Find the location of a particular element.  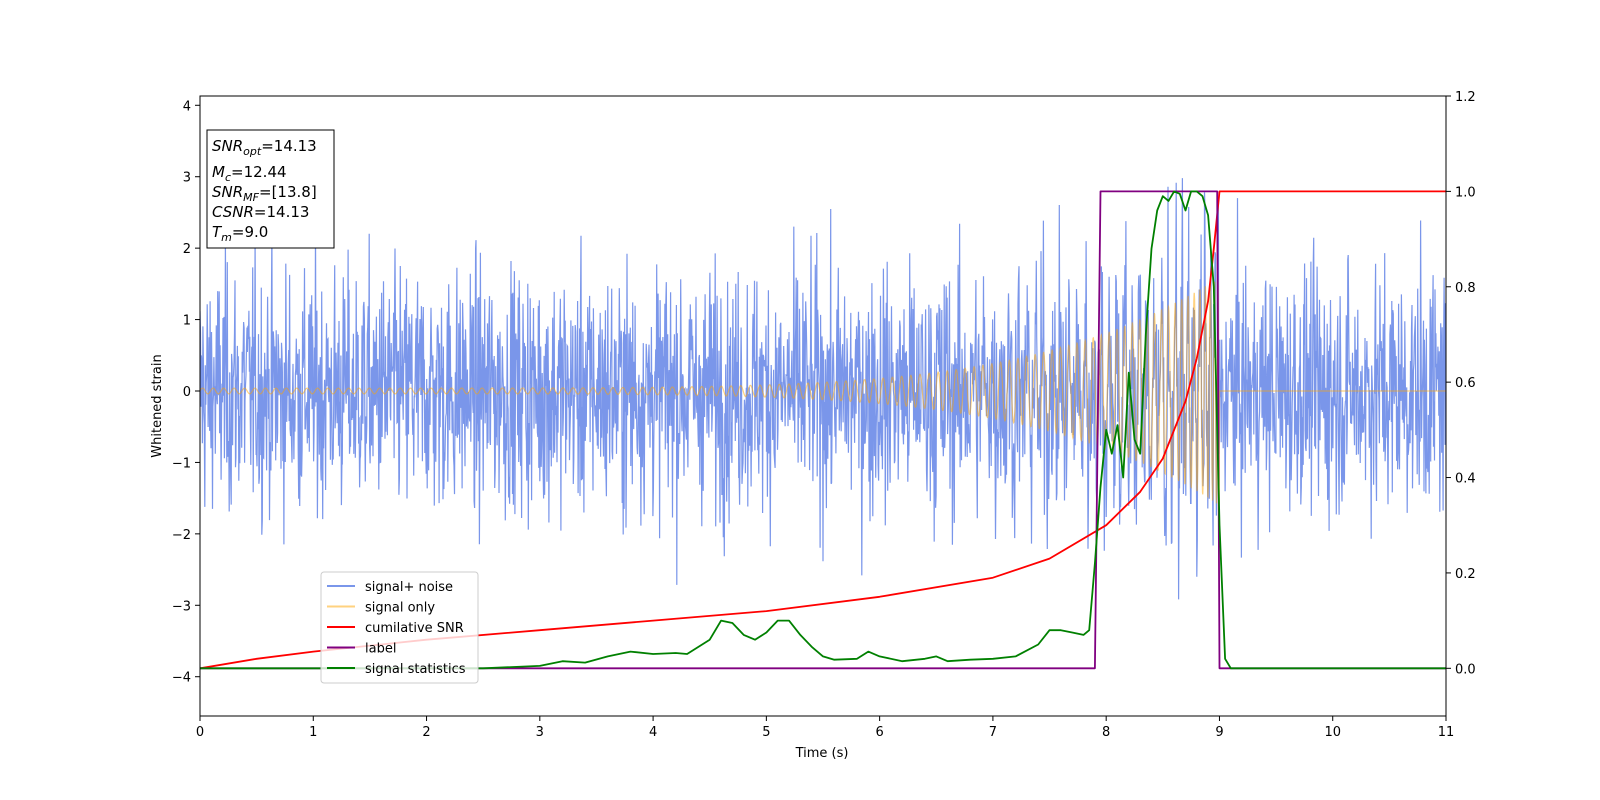

y-left-tick-label: −1 is located at coordinates (181, 463).